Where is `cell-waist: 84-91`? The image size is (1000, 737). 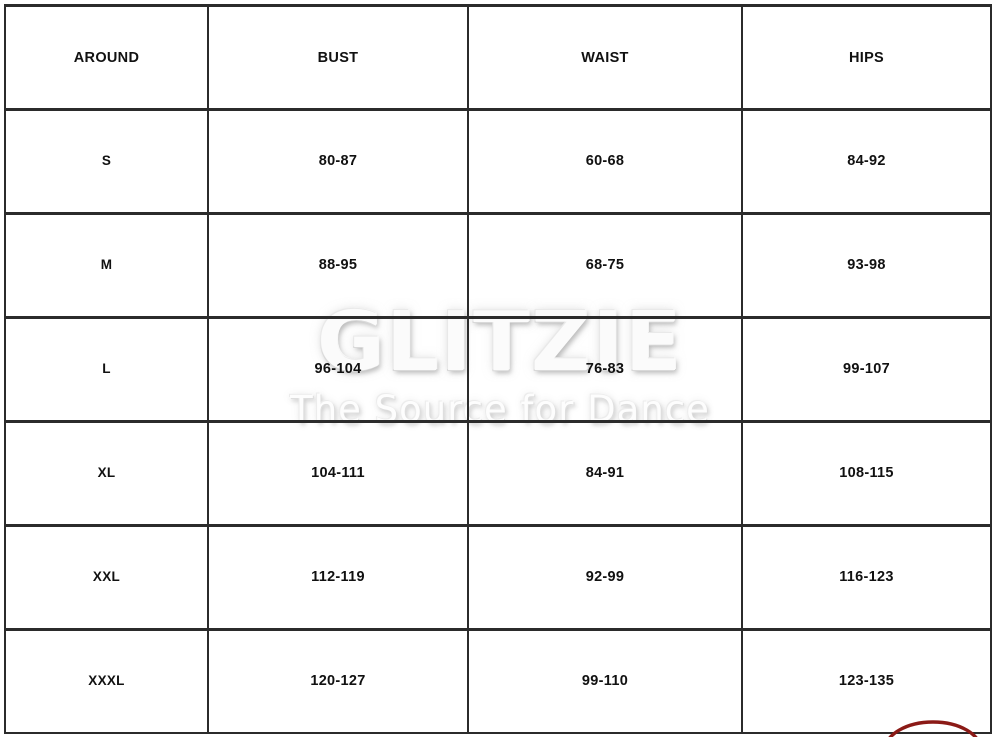
cell-waist: 84-91 is located at coordinates (605, 473).